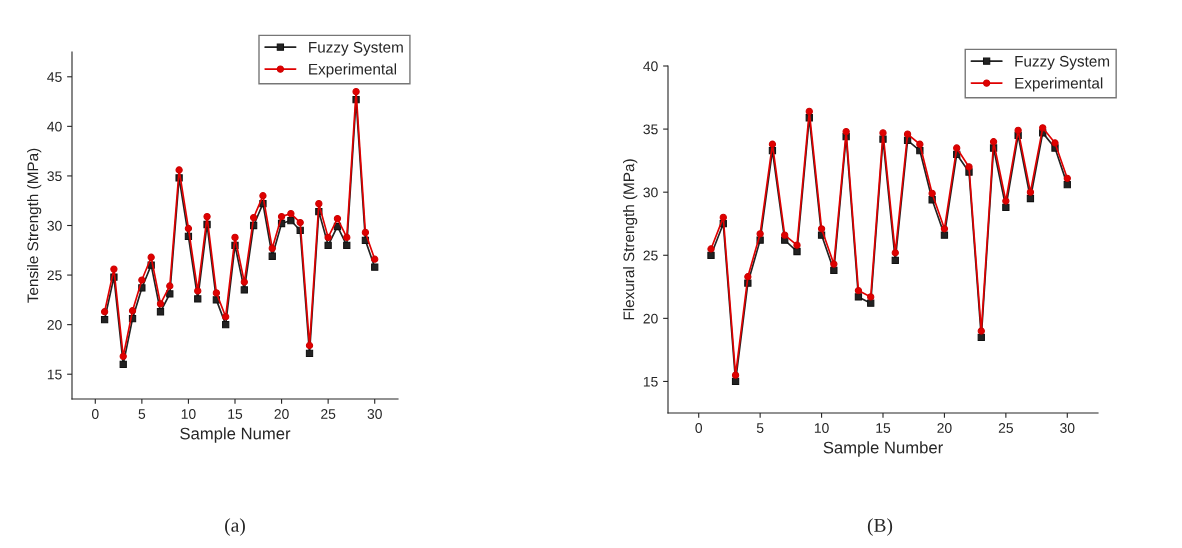 This screenshot has height=548, width=1182. What do you see at coordinates (630, 239) in the screenshot?
I see `y-axis-title: Flexural Strength (MPa)` at bounding box center [630, 239].